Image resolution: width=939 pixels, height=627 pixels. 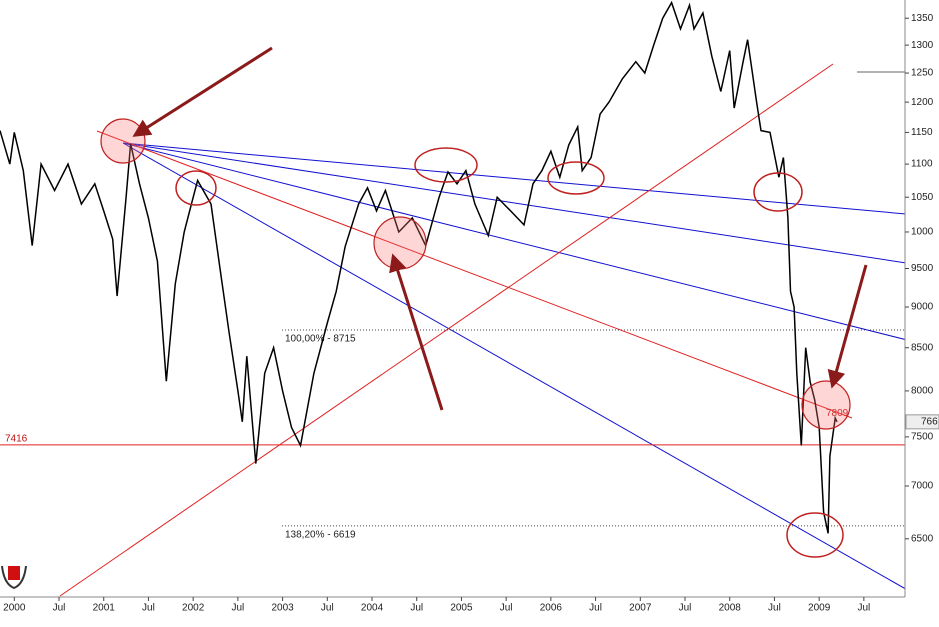 What do you see at coordinates (16, 439) in the screenshot?
I see `support-label: 7416` at bounding box center [16, 439].